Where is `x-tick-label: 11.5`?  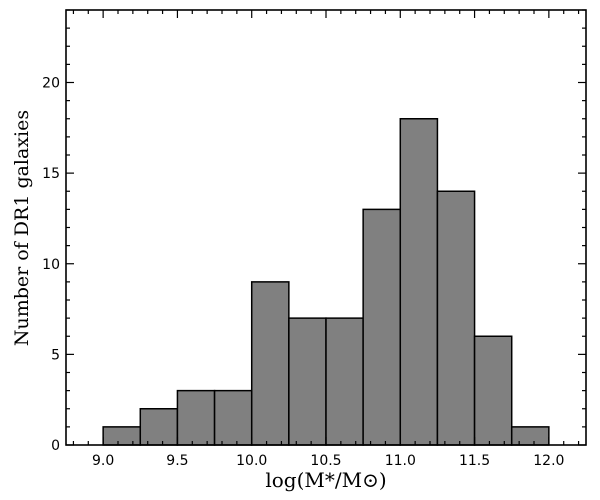 x-tick-label: 11.5 is located at coordinates (474, 461).